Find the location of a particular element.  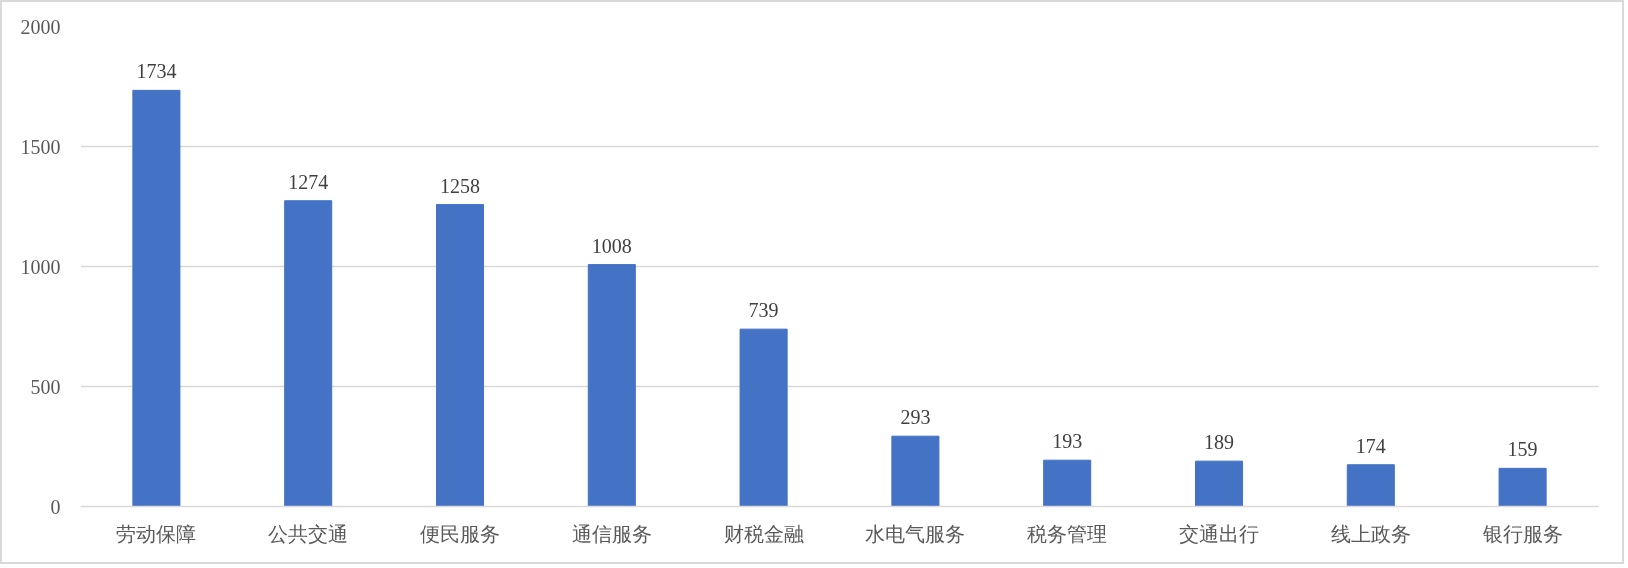

data-label: 189 is located at coordinates (1219, 442).